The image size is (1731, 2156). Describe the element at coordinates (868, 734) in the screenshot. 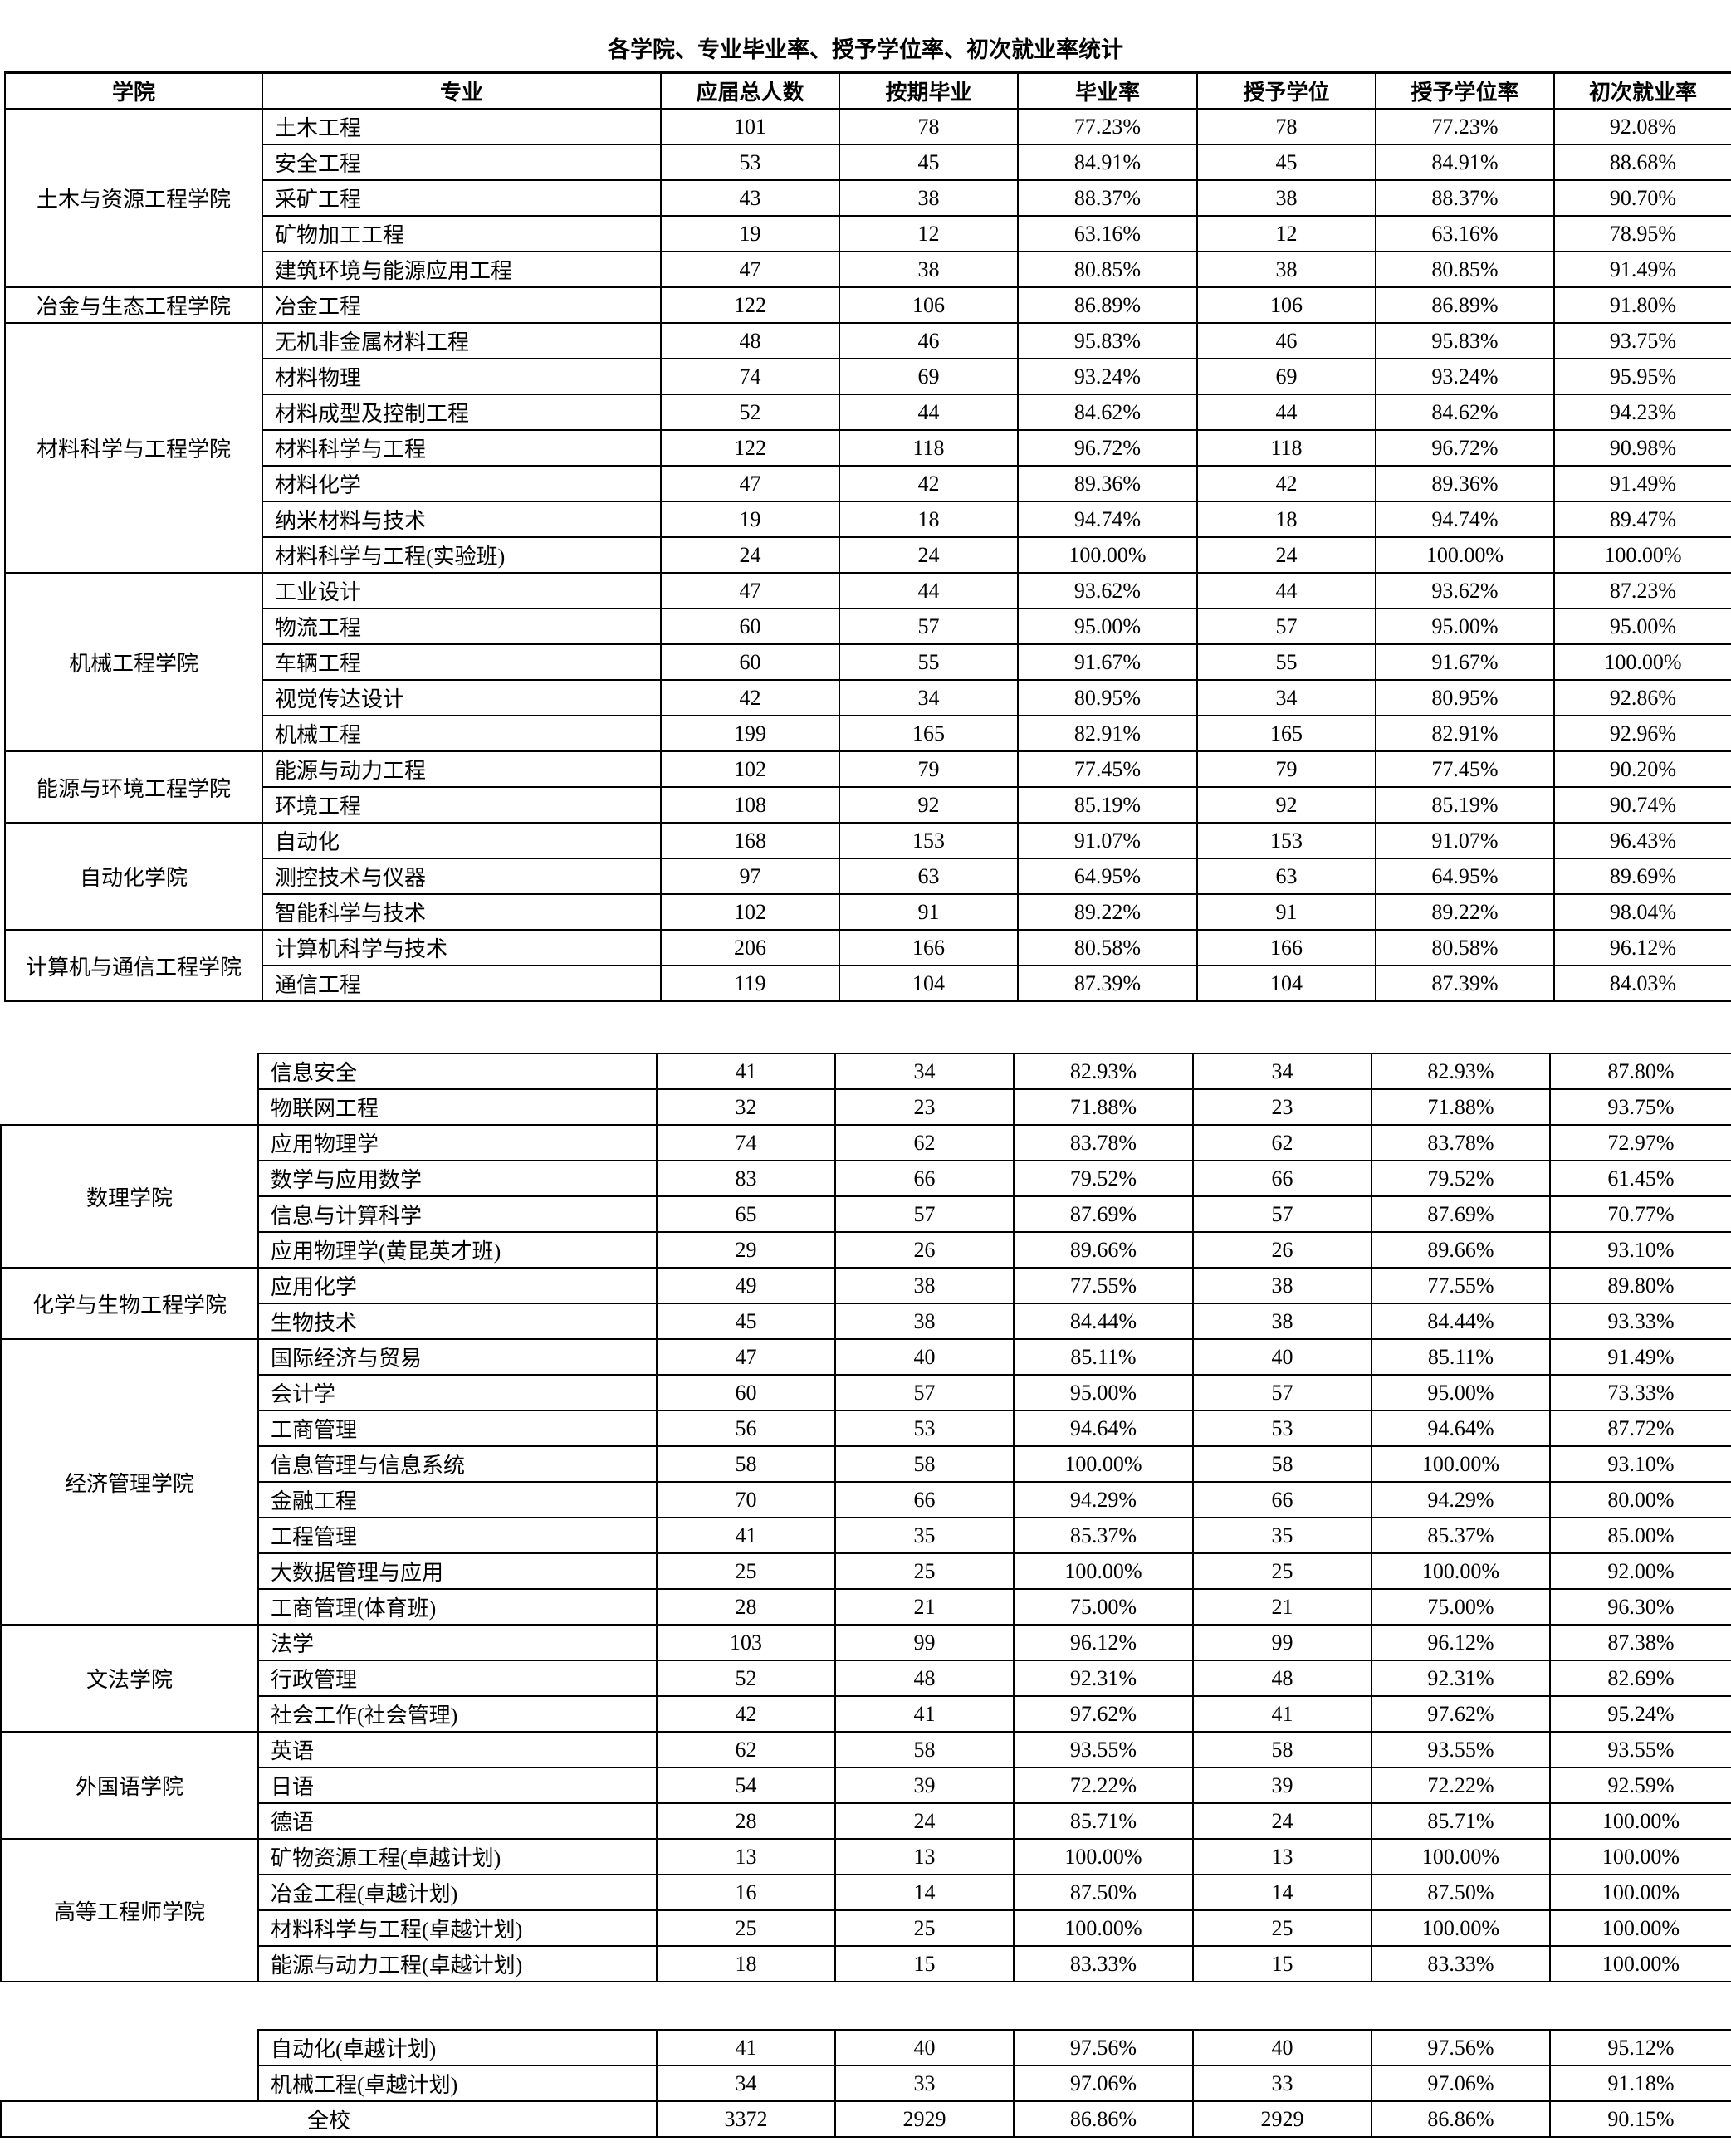

I see `table-row: 机械工程 199 165 82.91% 165 82.91% 92.96%` at that location.